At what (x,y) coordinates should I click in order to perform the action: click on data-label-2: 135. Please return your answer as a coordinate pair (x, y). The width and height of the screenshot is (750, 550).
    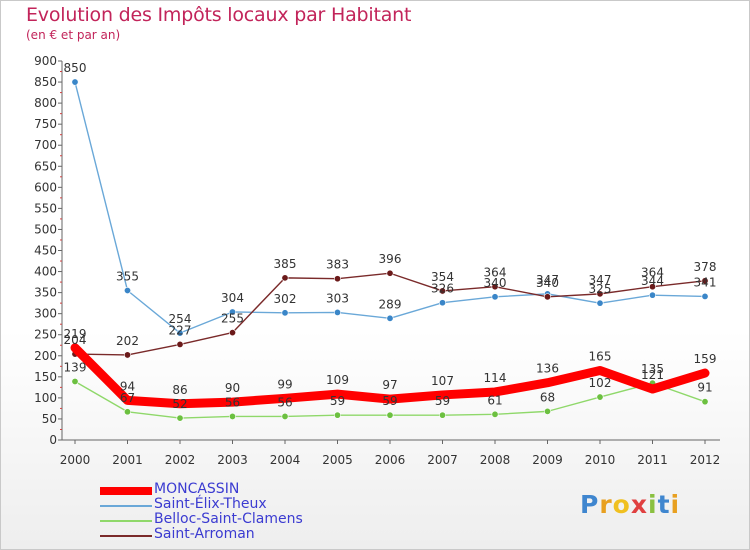
    Looking at the image, I should click on (652, 369).